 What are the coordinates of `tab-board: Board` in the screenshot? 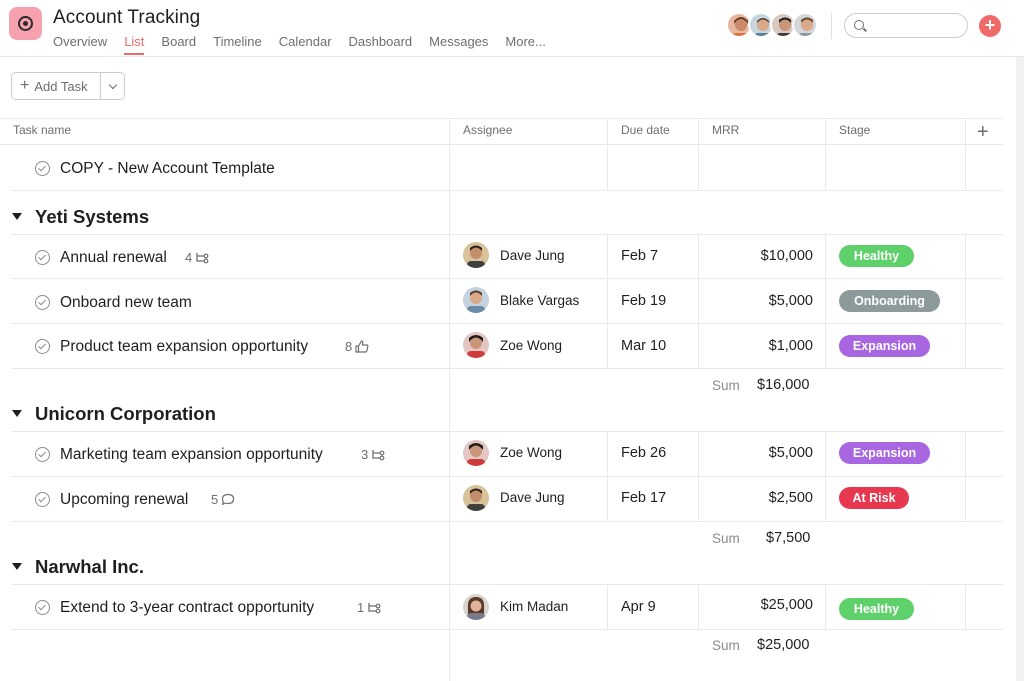 It's located at (179, 41).